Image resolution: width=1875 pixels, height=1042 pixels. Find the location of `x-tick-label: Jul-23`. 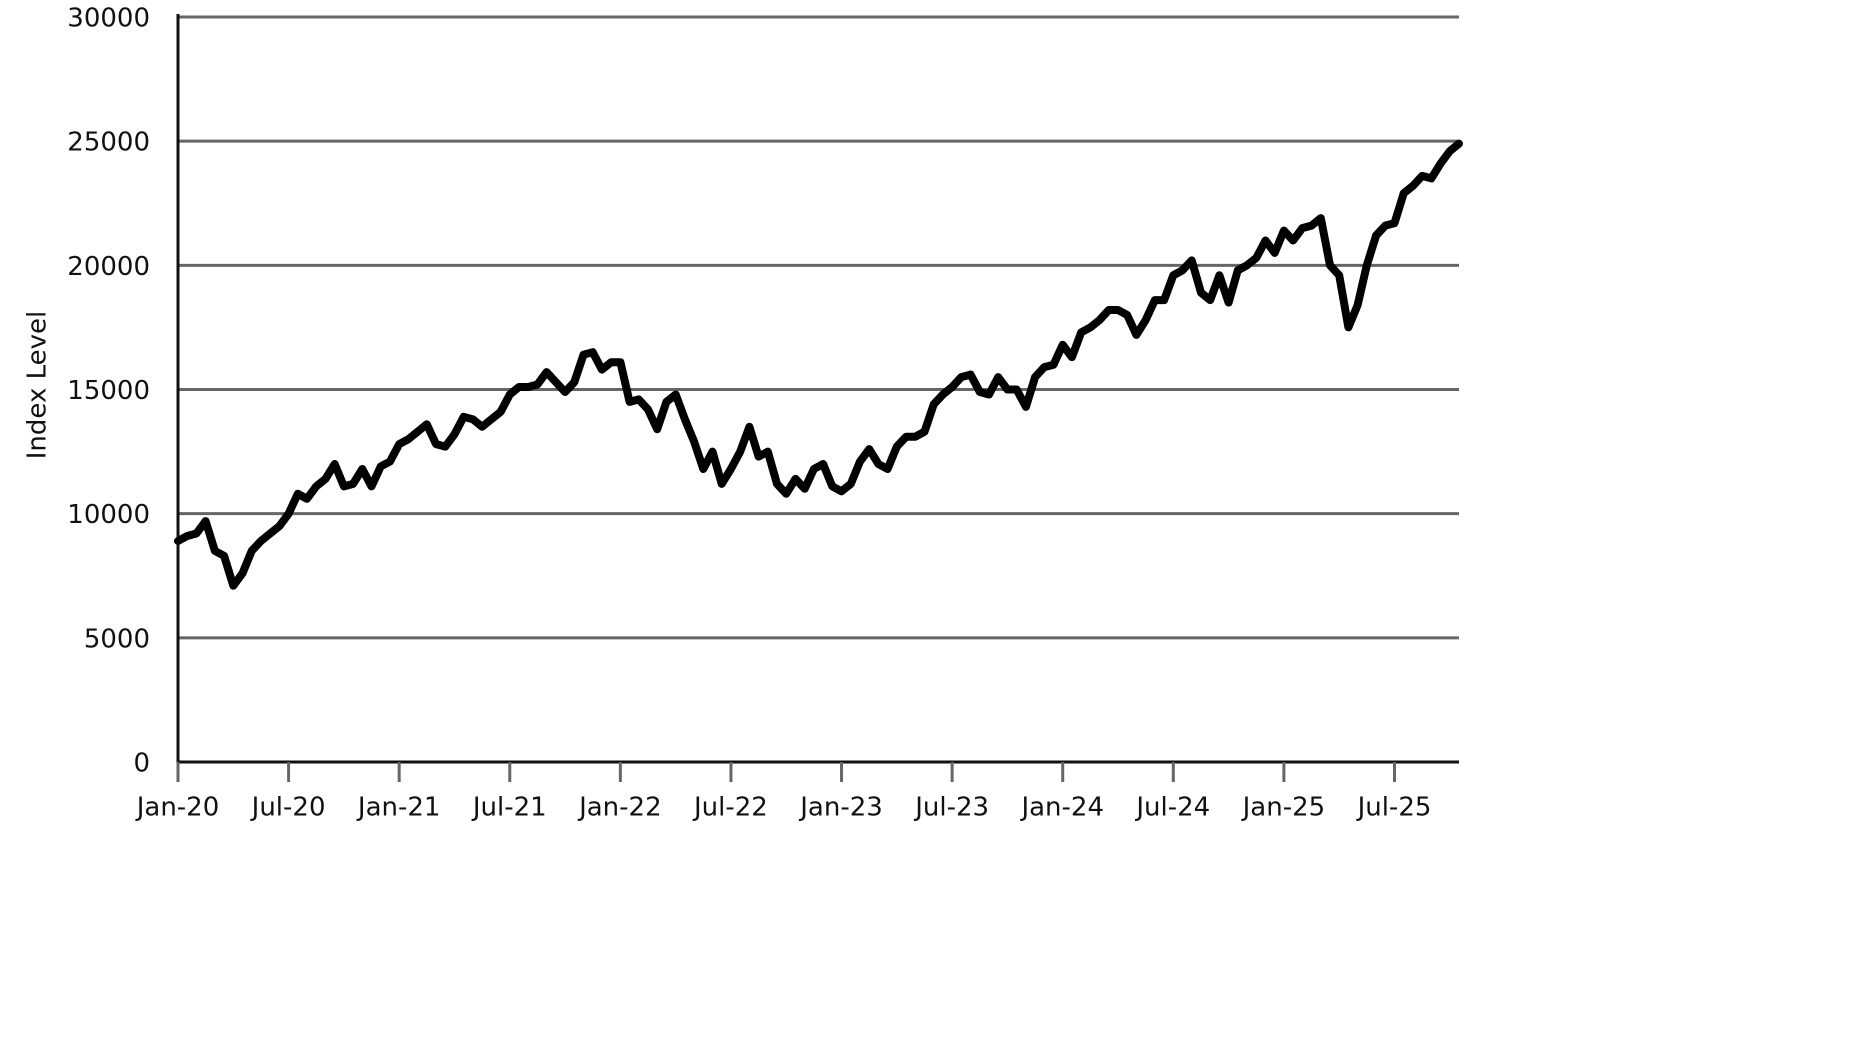

x-tick-label: Jul-23 is located at coordinates (951, 808).